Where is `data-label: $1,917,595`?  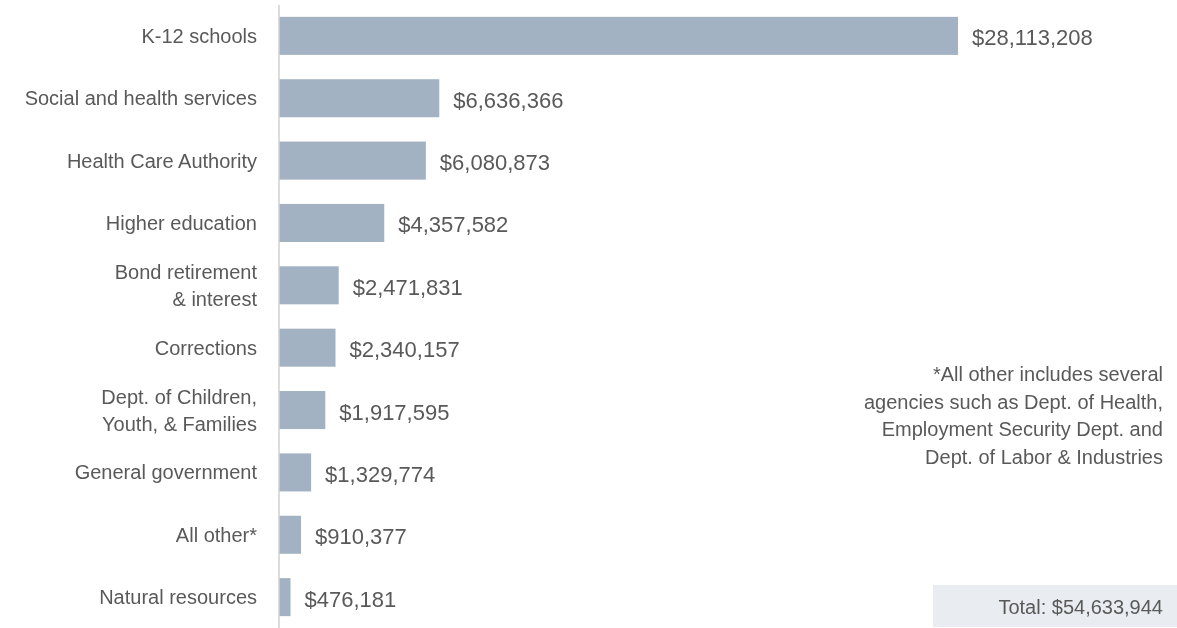 data-label: $1,917,595 is located at coordinates (394, 412).